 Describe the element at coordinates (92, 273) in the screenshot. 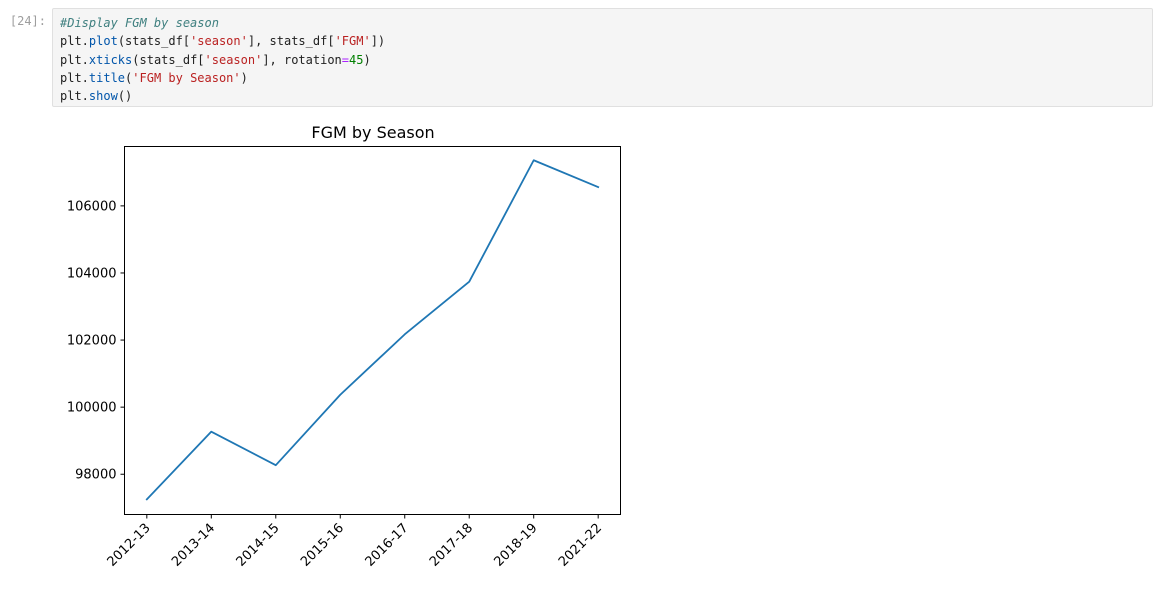

I see `y-tick-label: 104000` at that location.